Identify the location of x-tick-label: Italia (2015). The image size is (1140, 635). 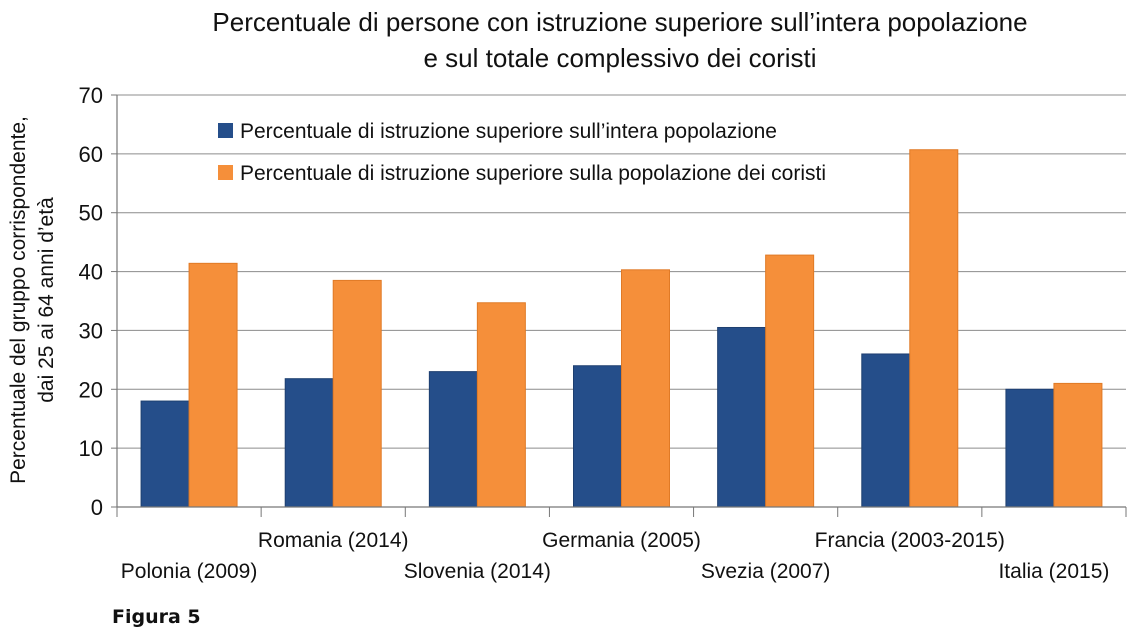
(1053, 571).